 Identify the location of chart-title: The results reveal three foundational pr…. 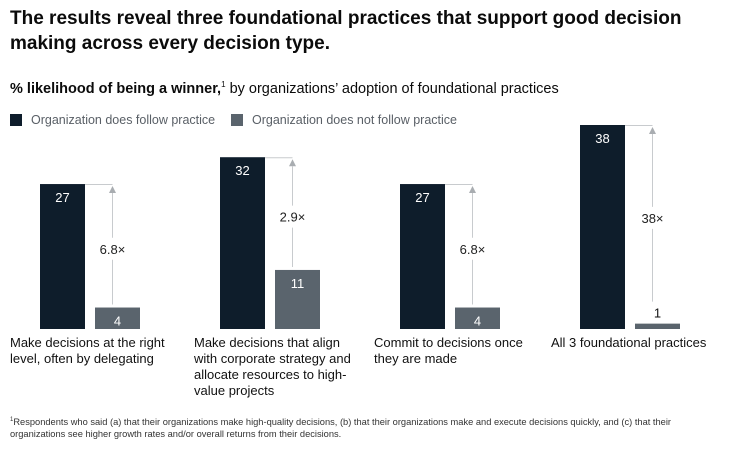
(346, 31).